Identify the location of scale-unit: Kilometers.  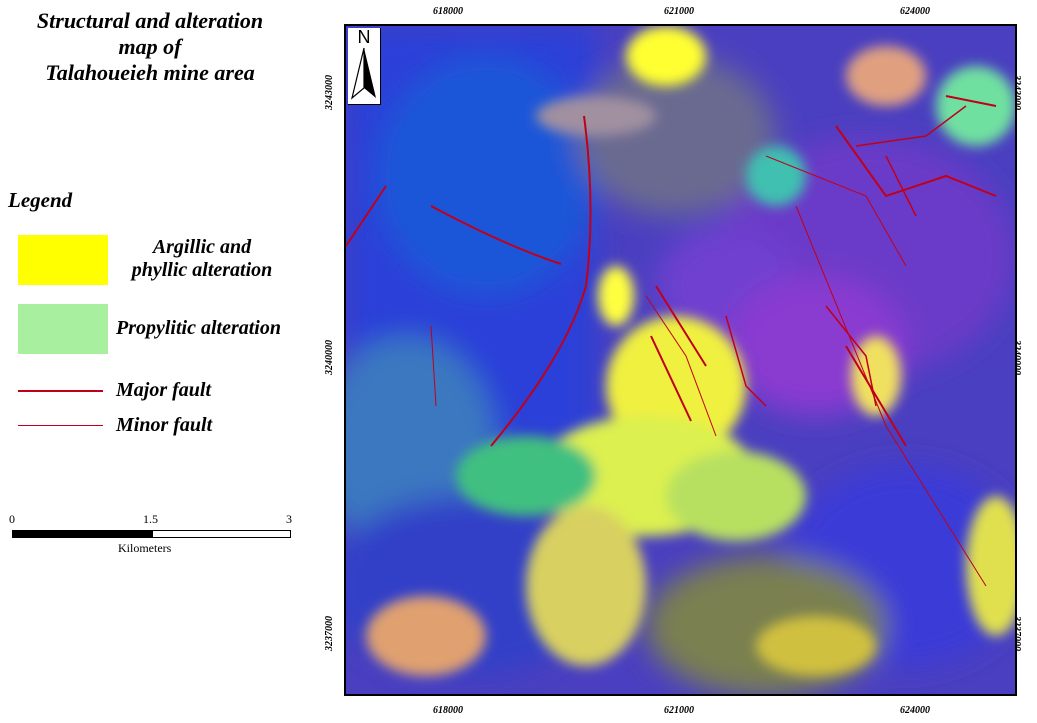
(145, 548).